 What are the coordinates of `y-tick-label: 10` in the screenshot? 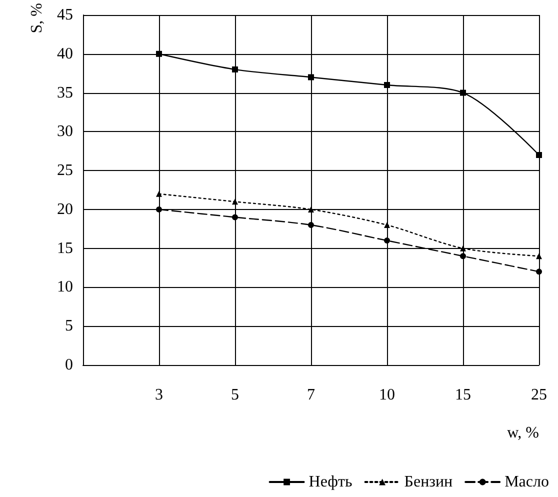 It's located at (65, 287).